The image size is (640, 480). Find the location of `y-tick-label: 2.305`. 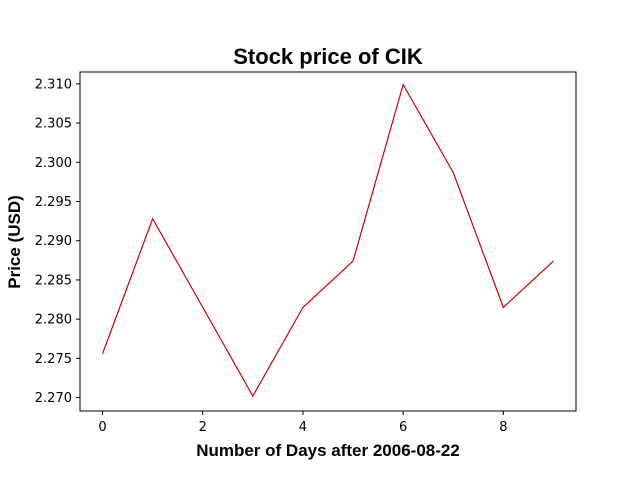

y-tick-label: 2.305 is located at coordinates (53, 124).